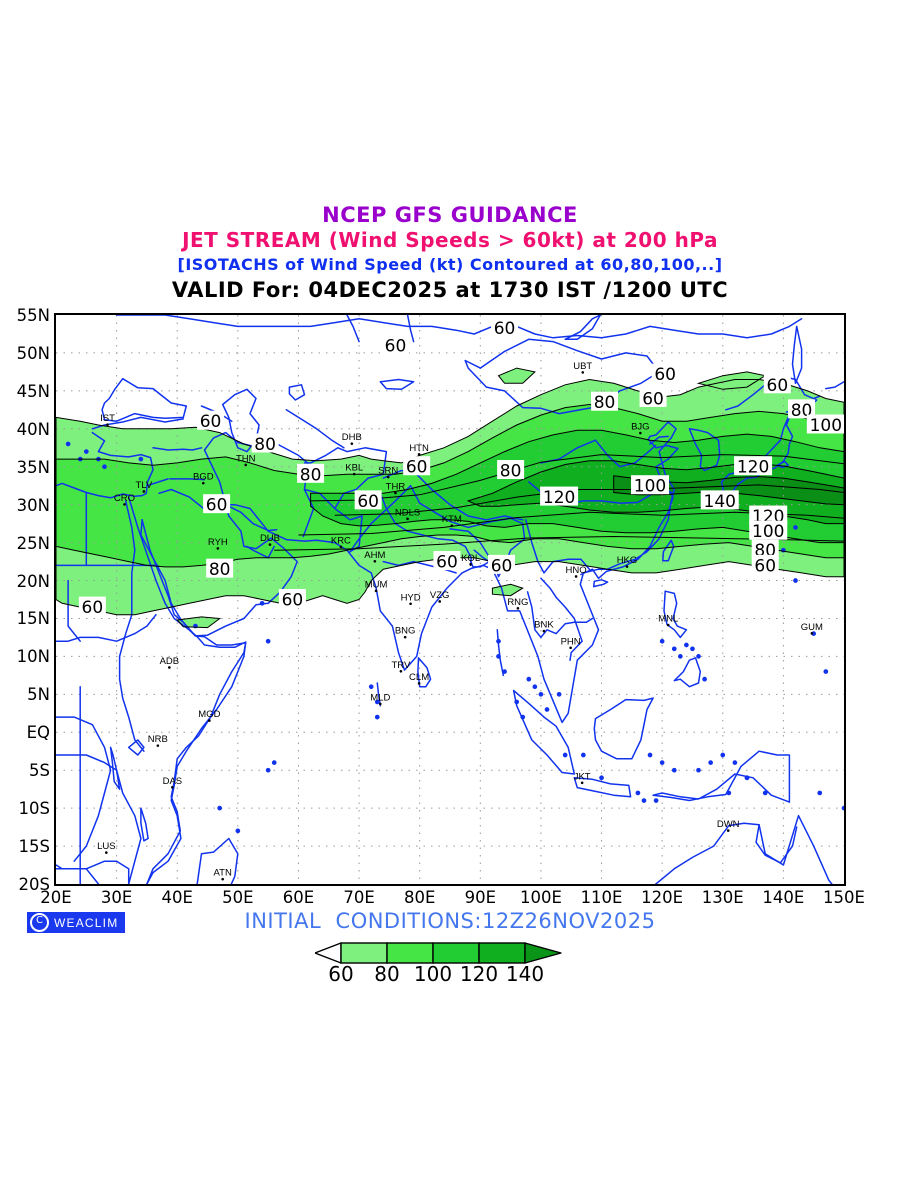 The image size is (900, 1200). I want to click on contour-label-80-11: 80, so click(511, 472).